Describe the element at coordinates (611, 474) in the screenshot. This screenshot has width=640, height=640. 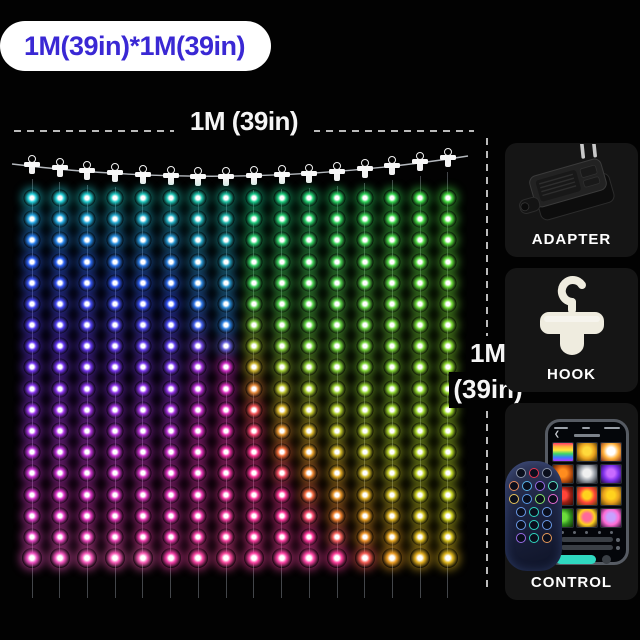
I see `effect-tile-purple-burst` at that location.